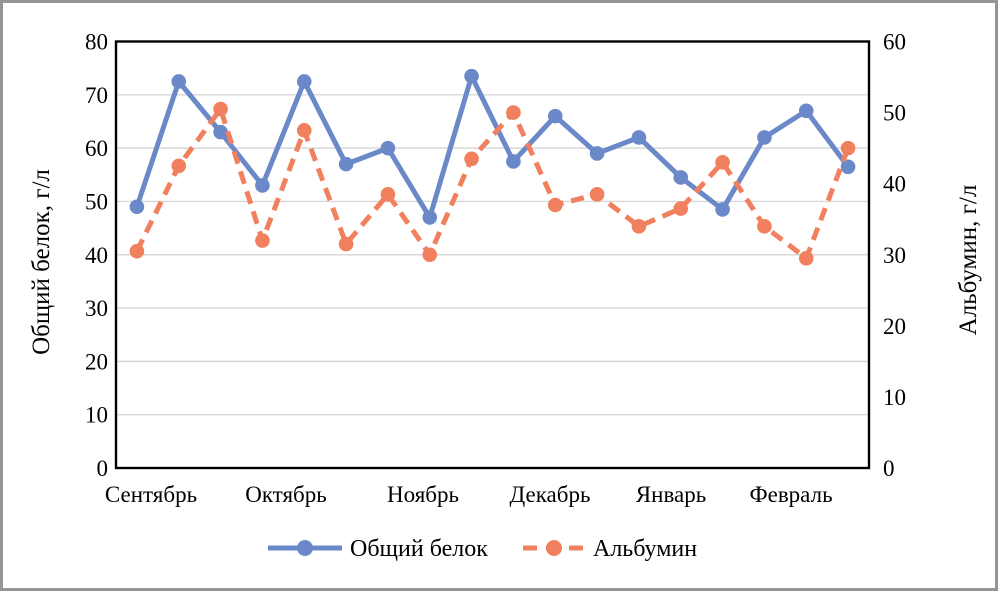 This screenshot has height=591, width=998. What do you see at coordinates (96, 201) in the screenshot?
I see `left-axis-tick-label: 50` at bounding box center [96, 201].